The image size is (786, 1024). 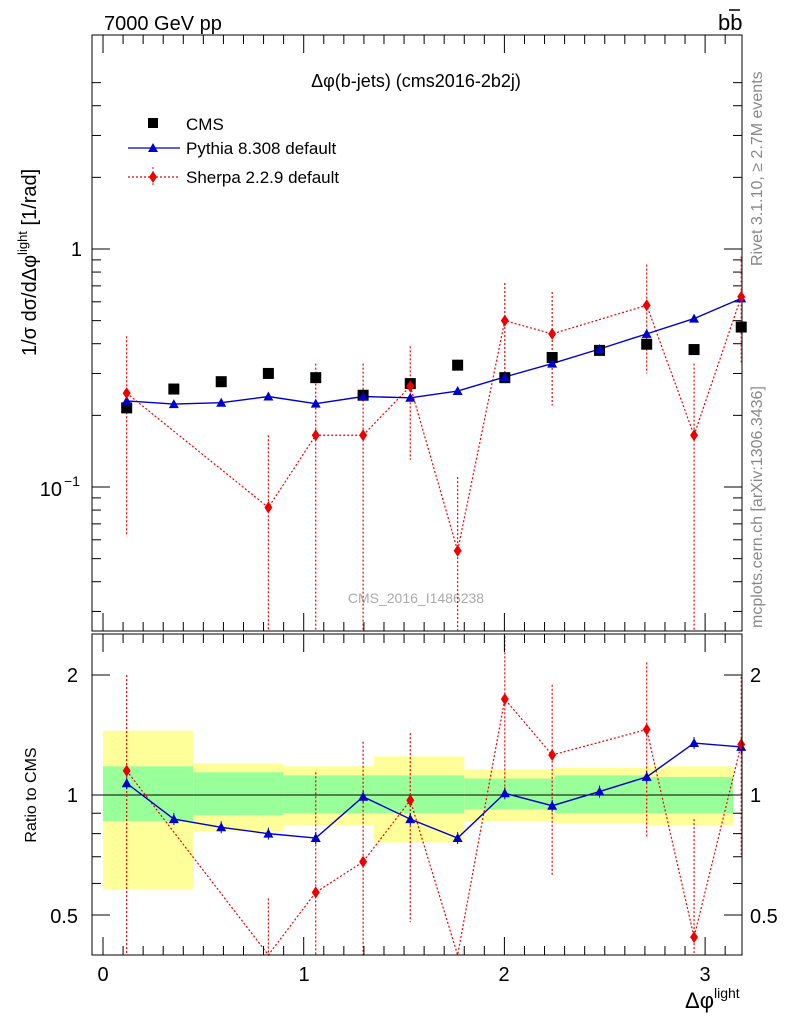 I want to click on ytick-label-0p1: 10, so click(x=51, y=490).